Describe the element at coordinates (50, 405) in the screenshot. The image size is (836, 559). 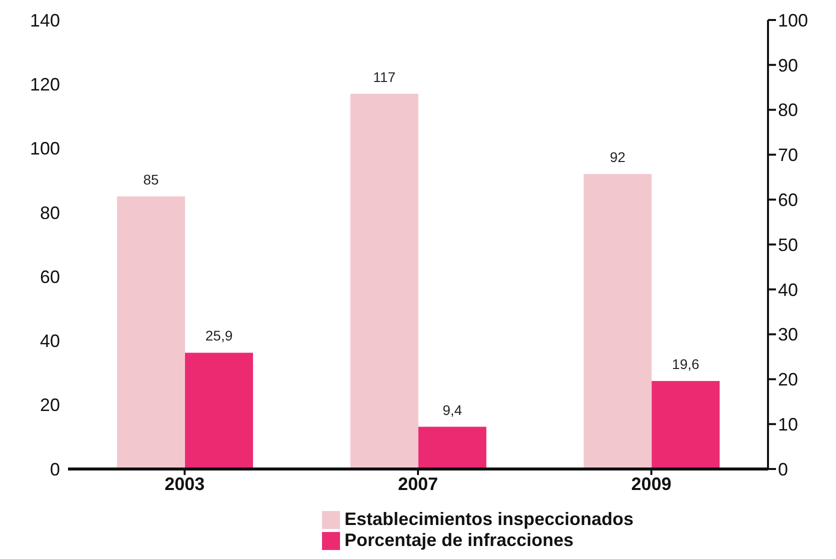
I see `y-tick-label: 20` at that location.